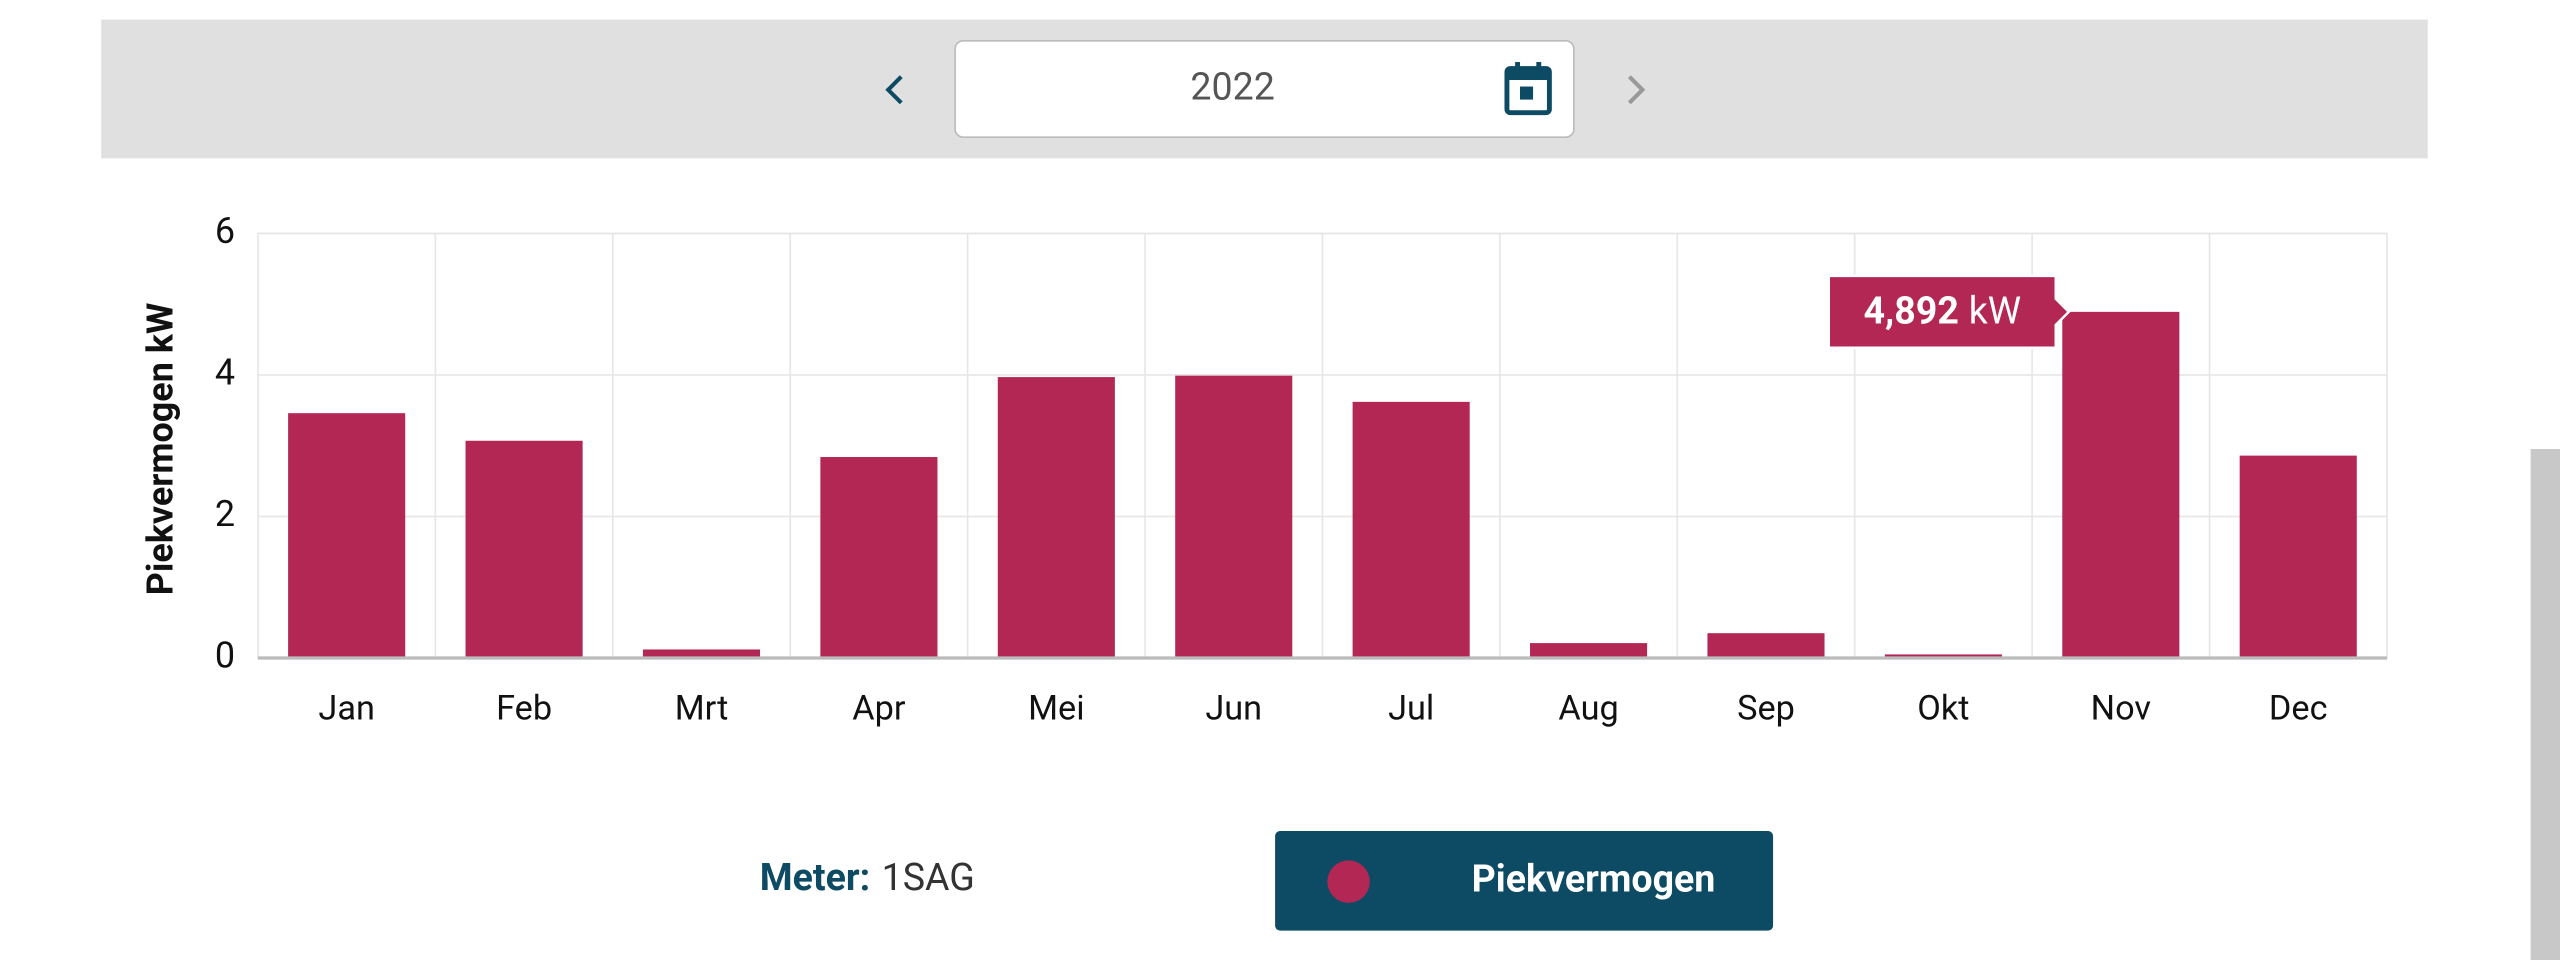 This screenshot has width=2560, height=964. I want to click on legend-label: Piekvermogen, so click(1594, 880).